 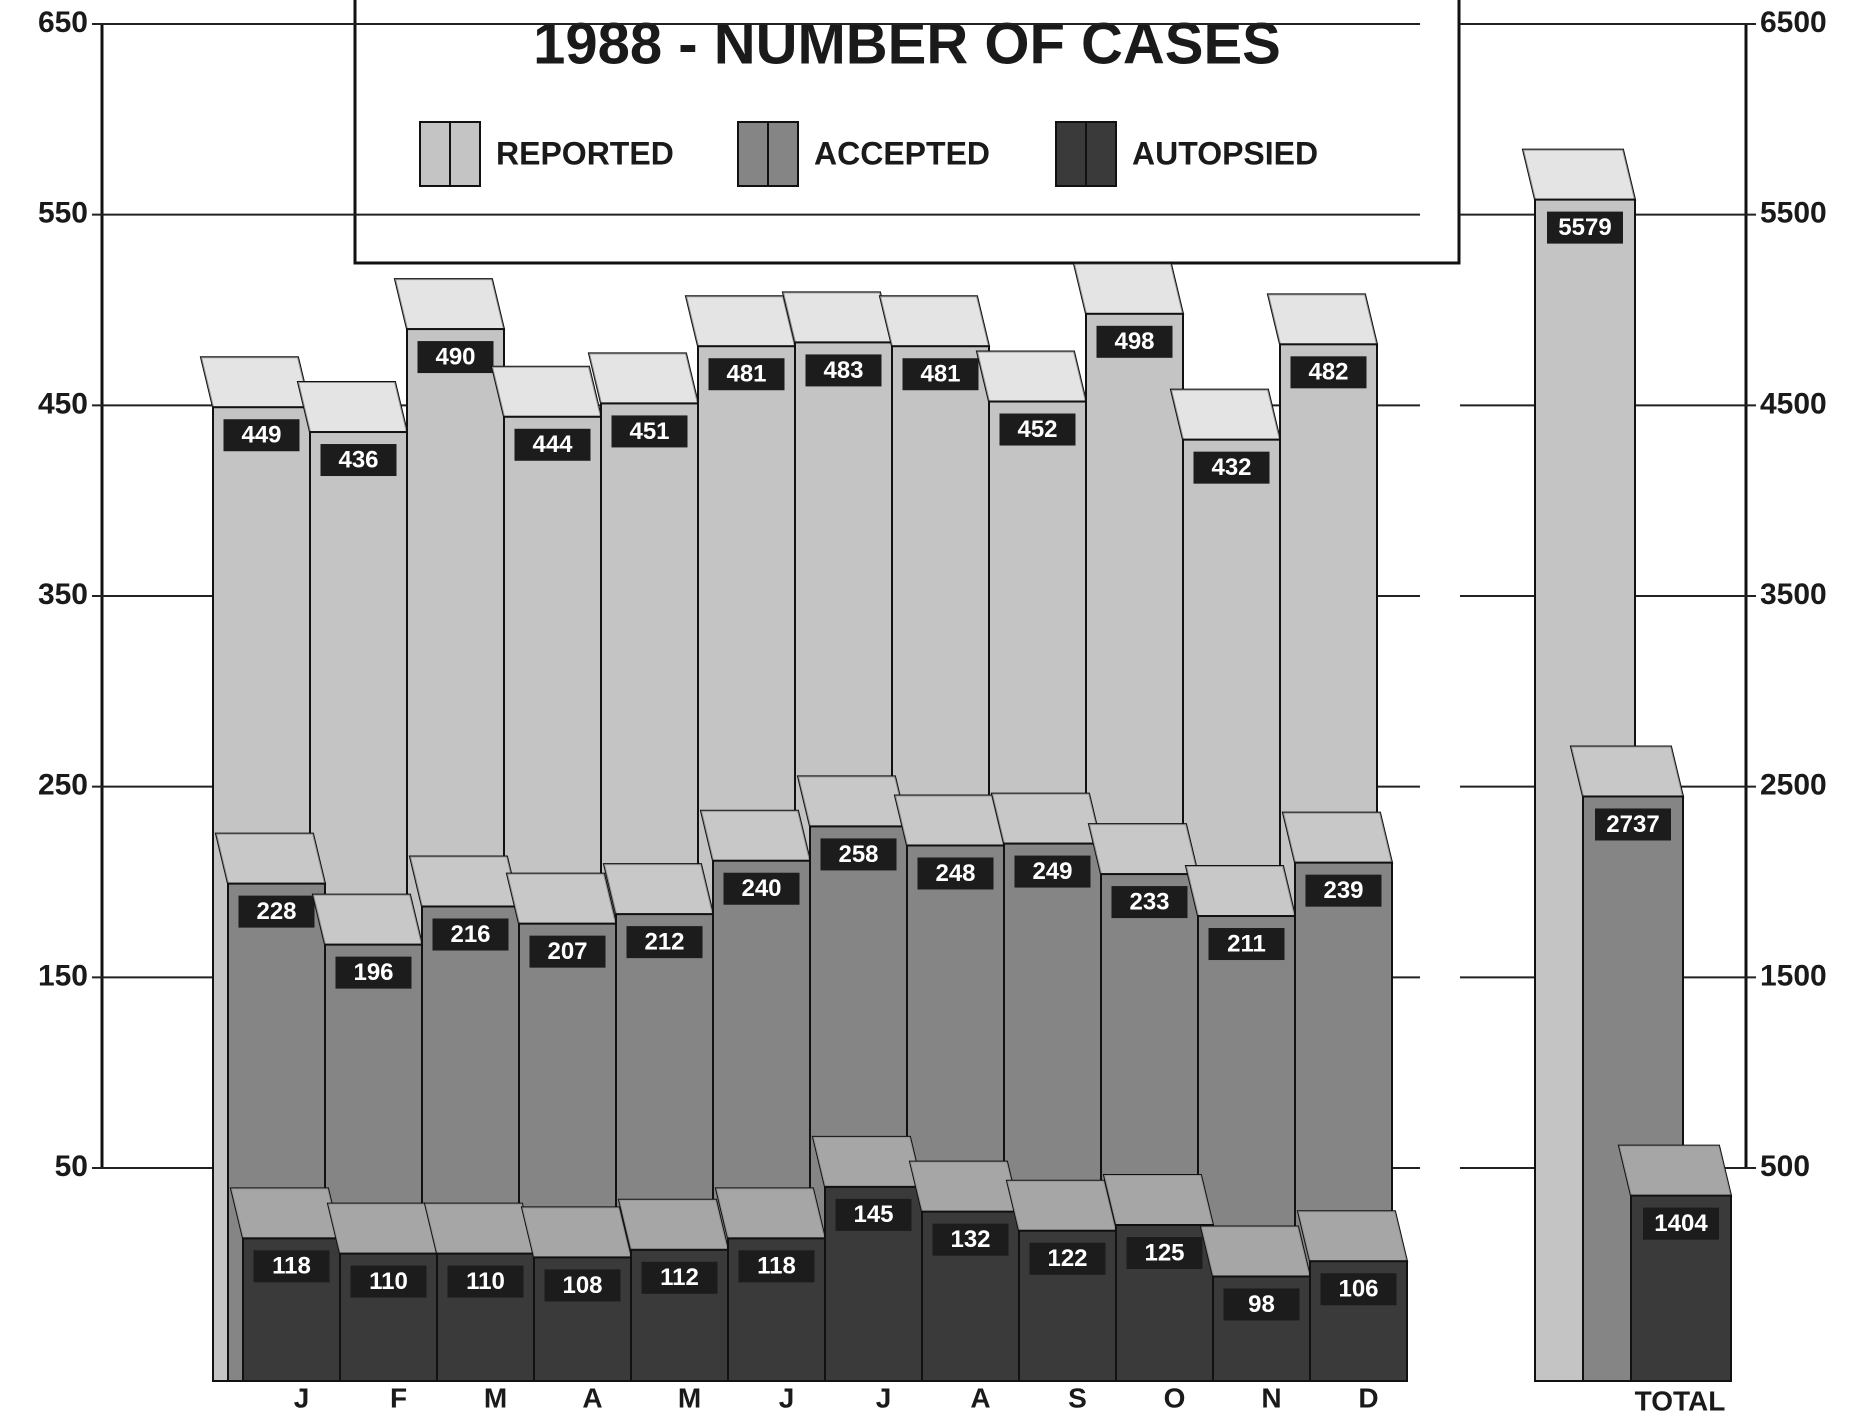 I want to click on value-label: 1404, so click(x=1681, y=1223).